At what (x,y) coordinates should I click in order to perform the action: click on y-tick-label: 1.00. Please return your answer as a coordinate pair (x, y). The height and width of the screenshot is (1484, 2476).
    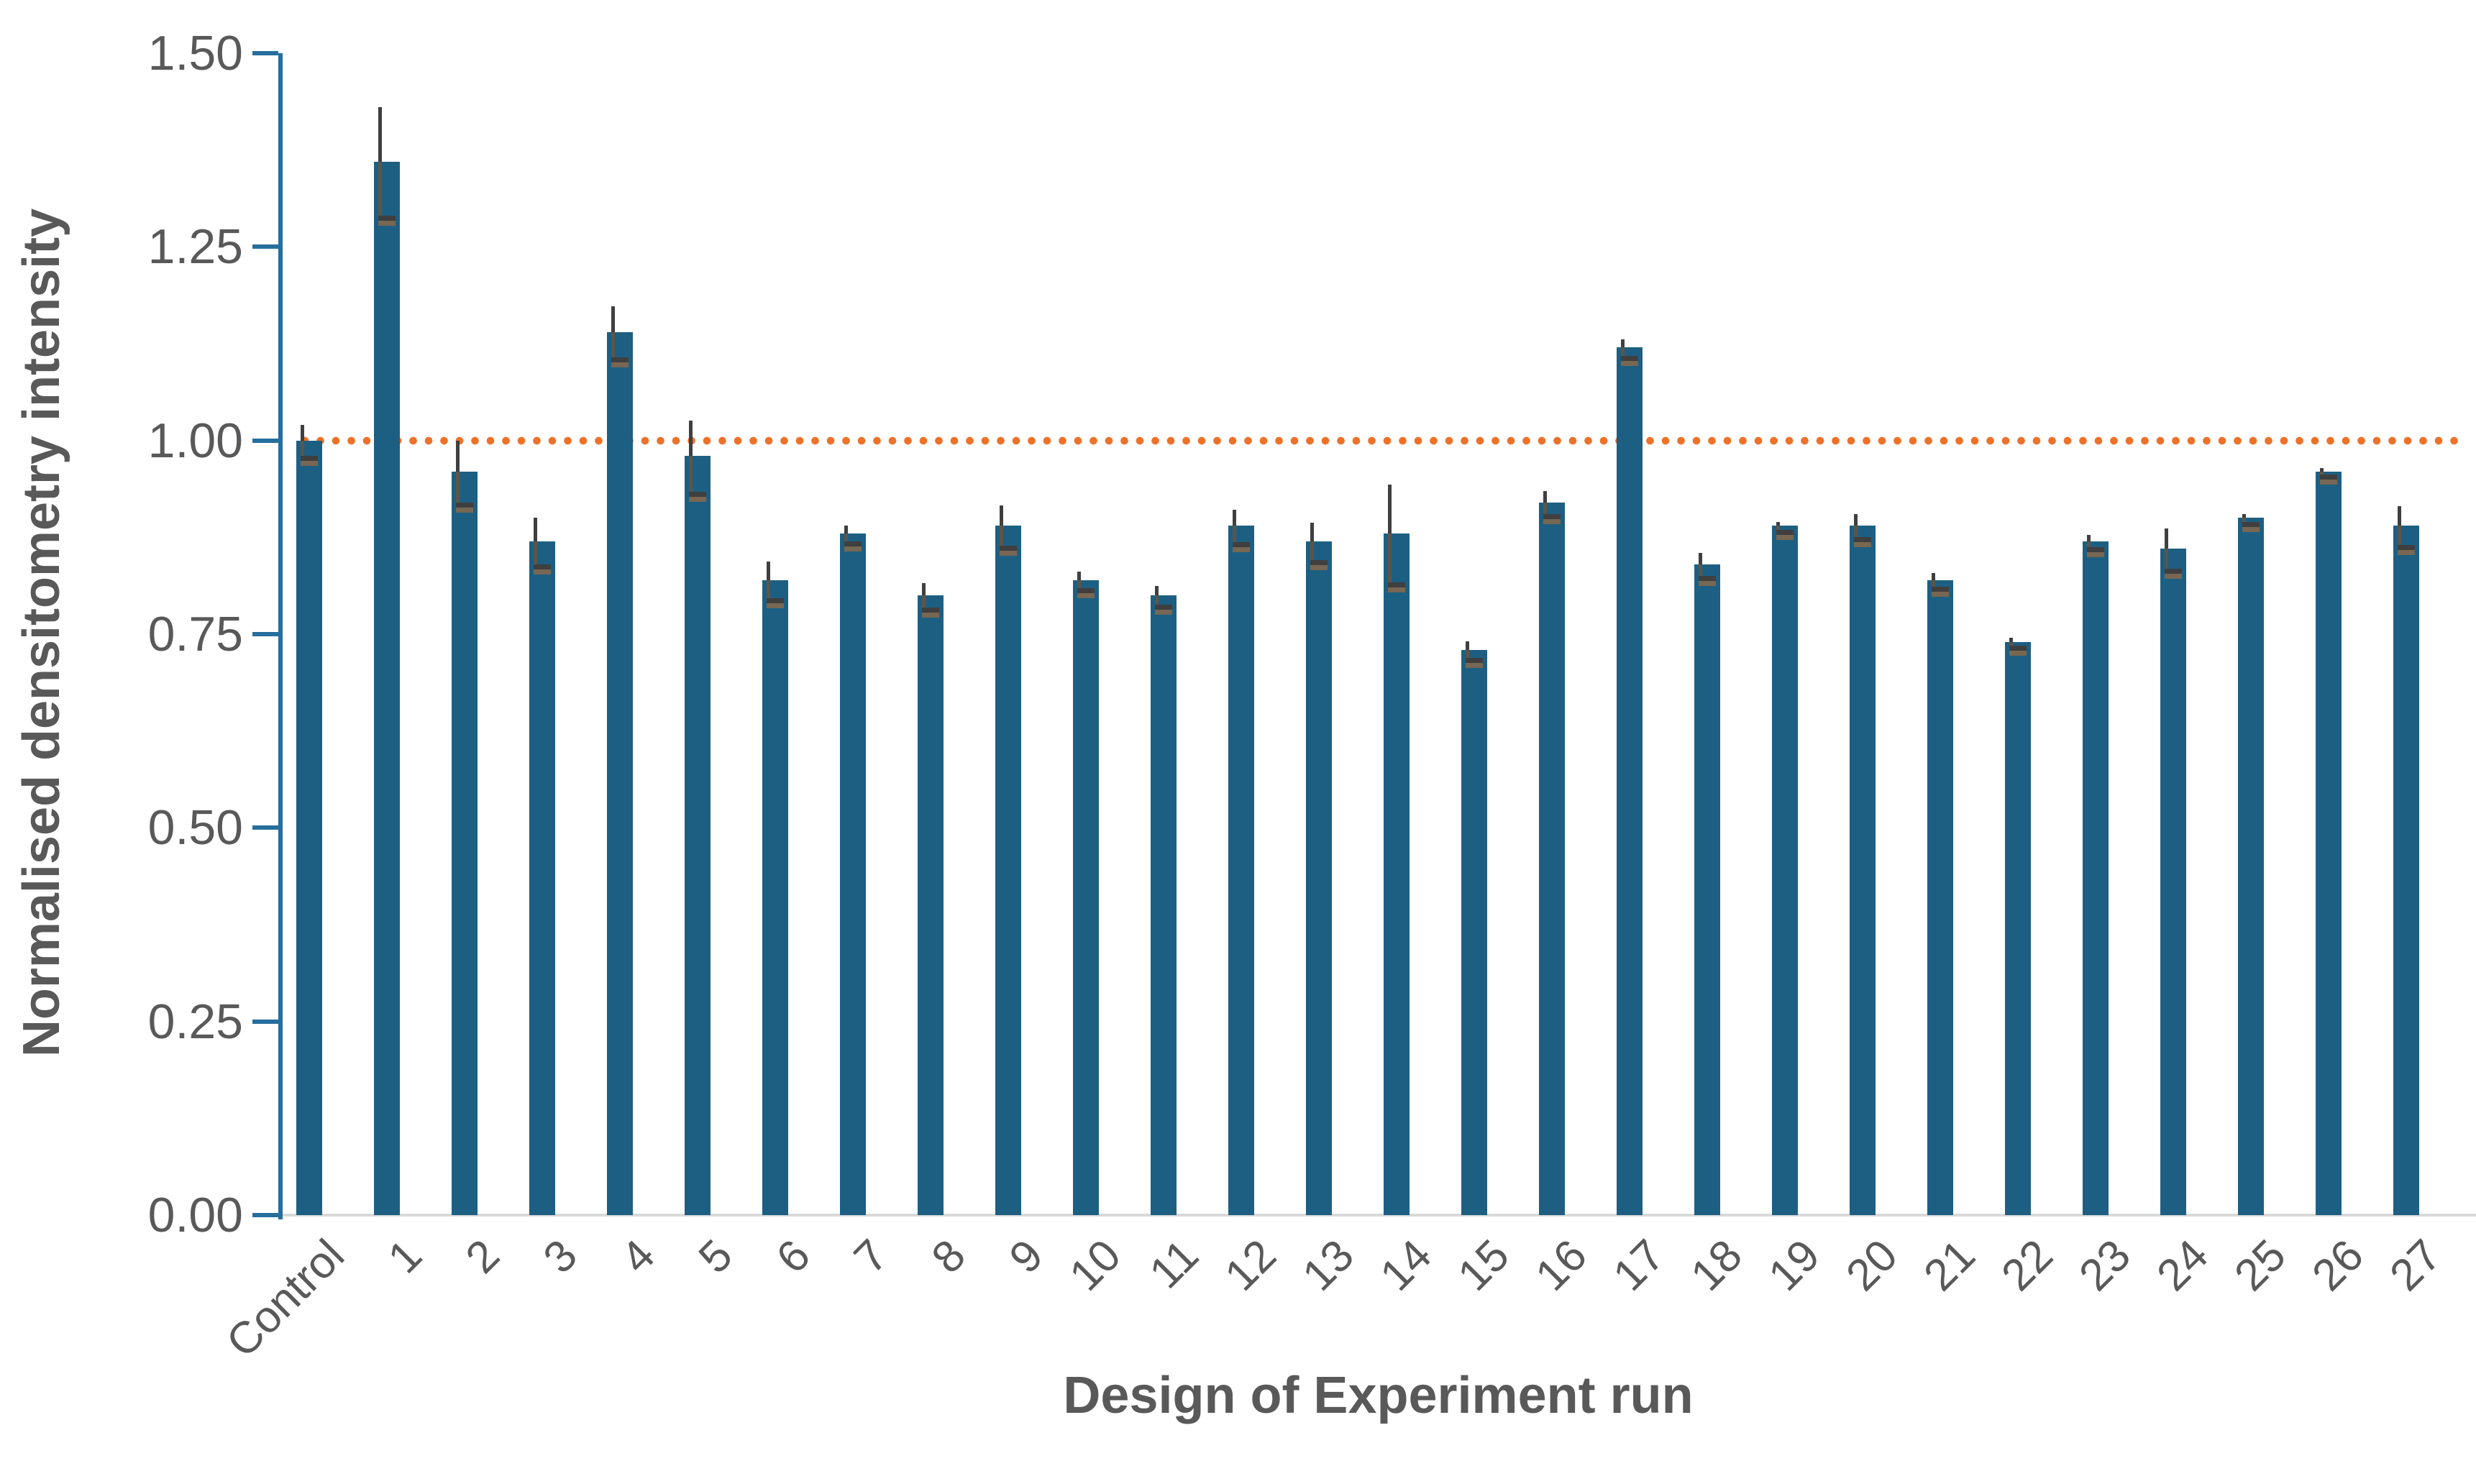
    Looking at the image, I should click on (195, 440).